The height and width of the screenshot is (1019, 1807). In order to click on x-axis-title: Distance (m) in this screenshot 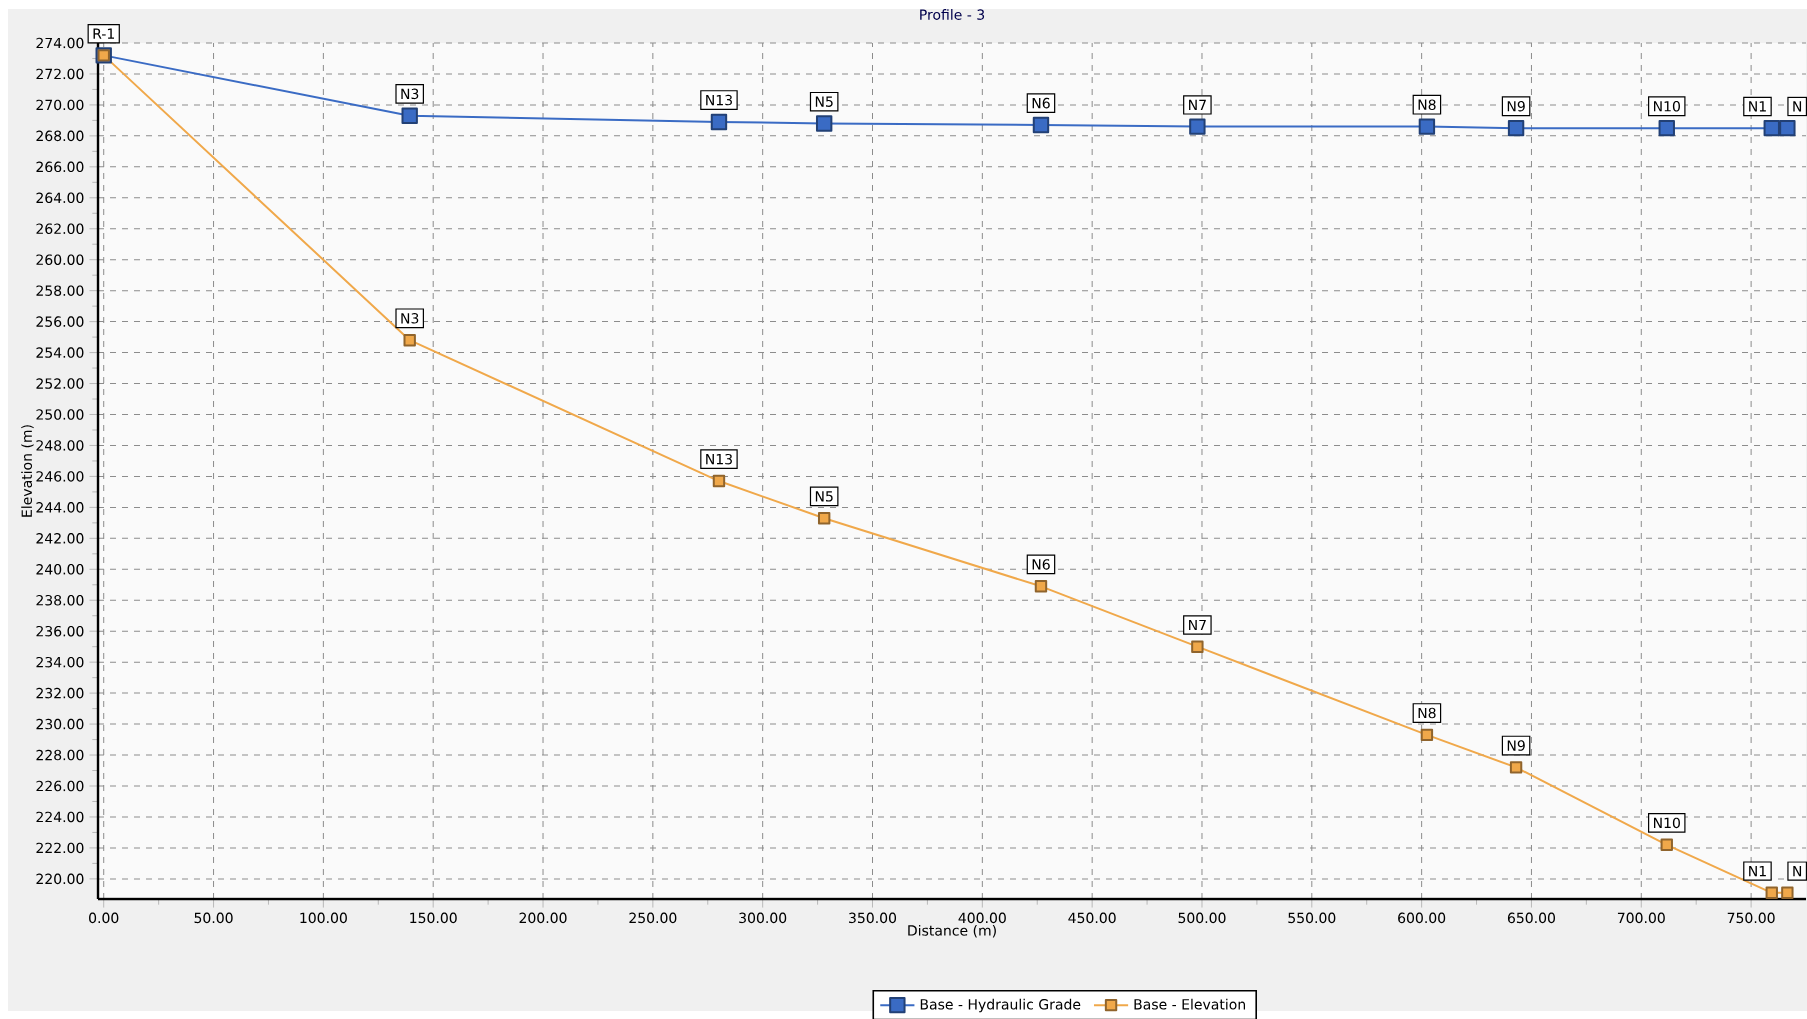, I will do `click(952, 931)`.